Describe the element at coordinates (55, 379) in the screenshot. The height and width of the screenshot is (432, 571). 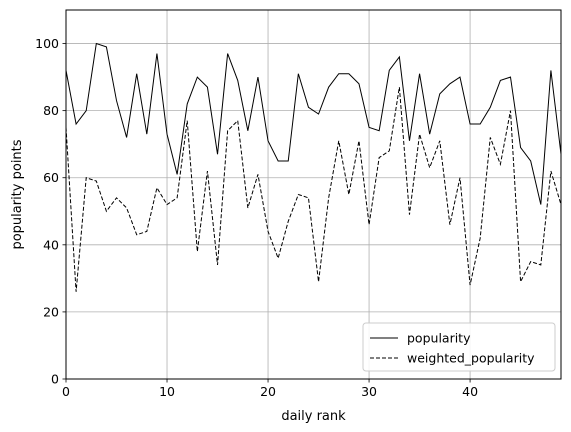
I see `y-tick-label: 0` at that location.